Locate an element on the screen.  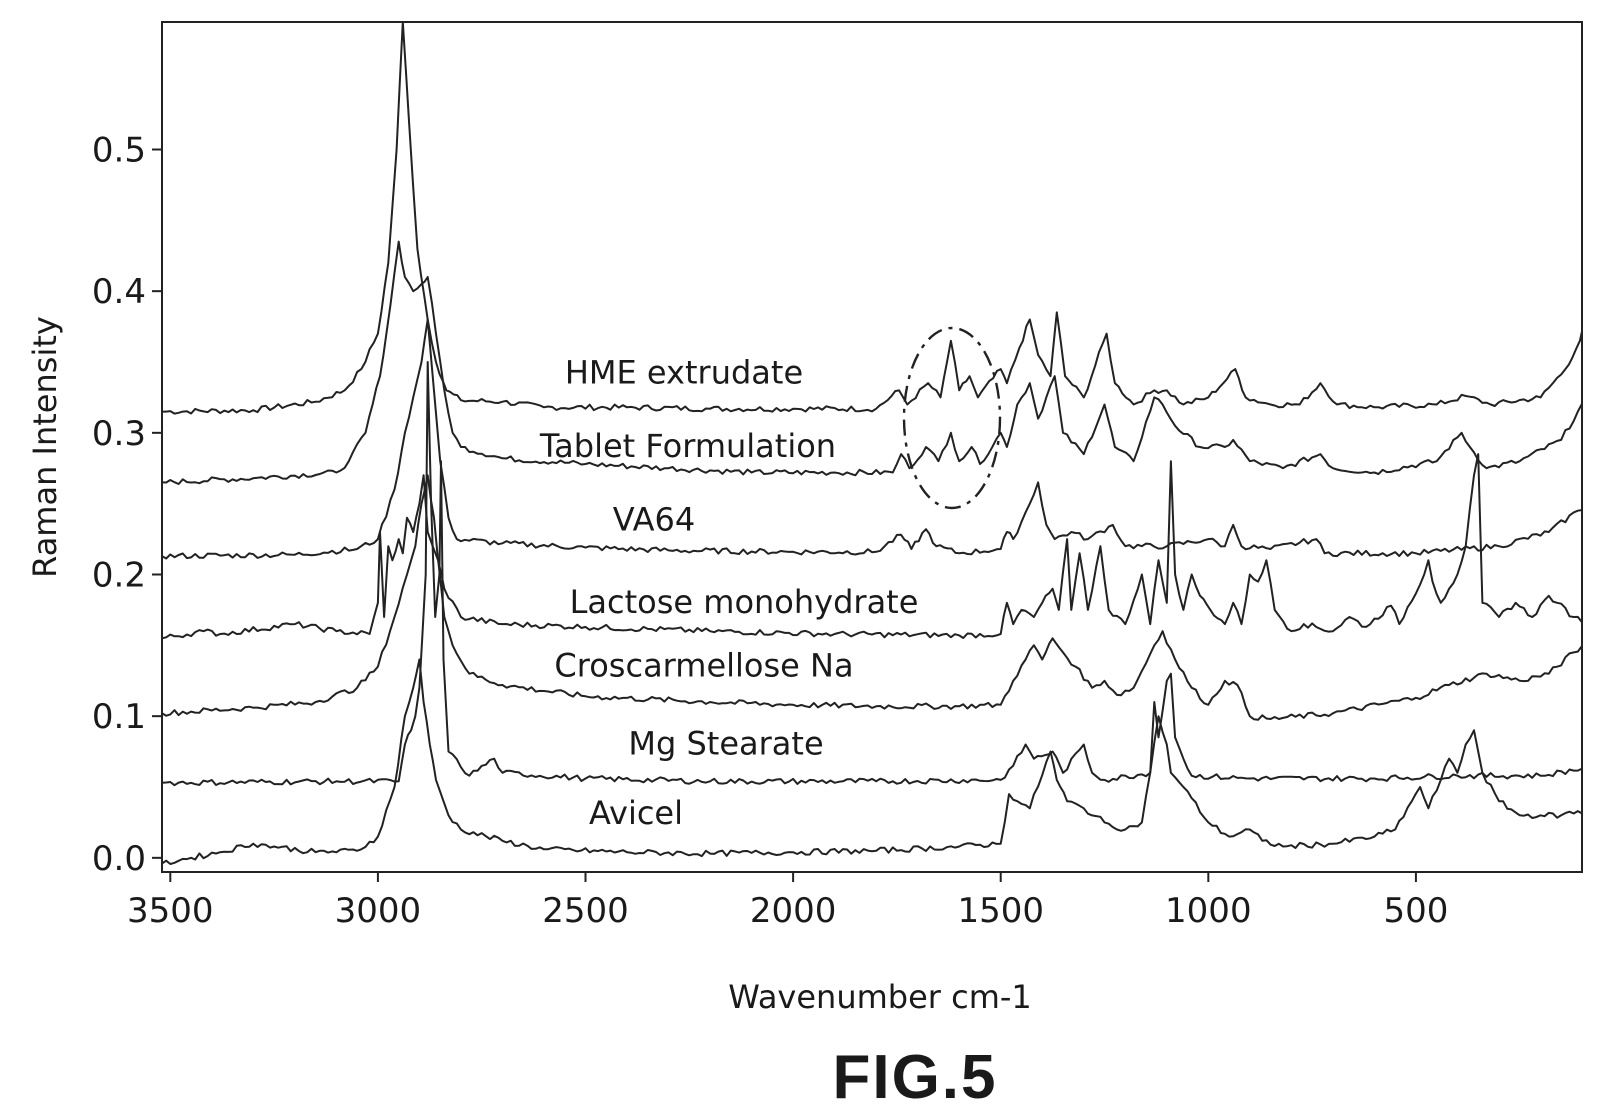
figure-caption: FIG.5 is located at coordinates (914, 1077).